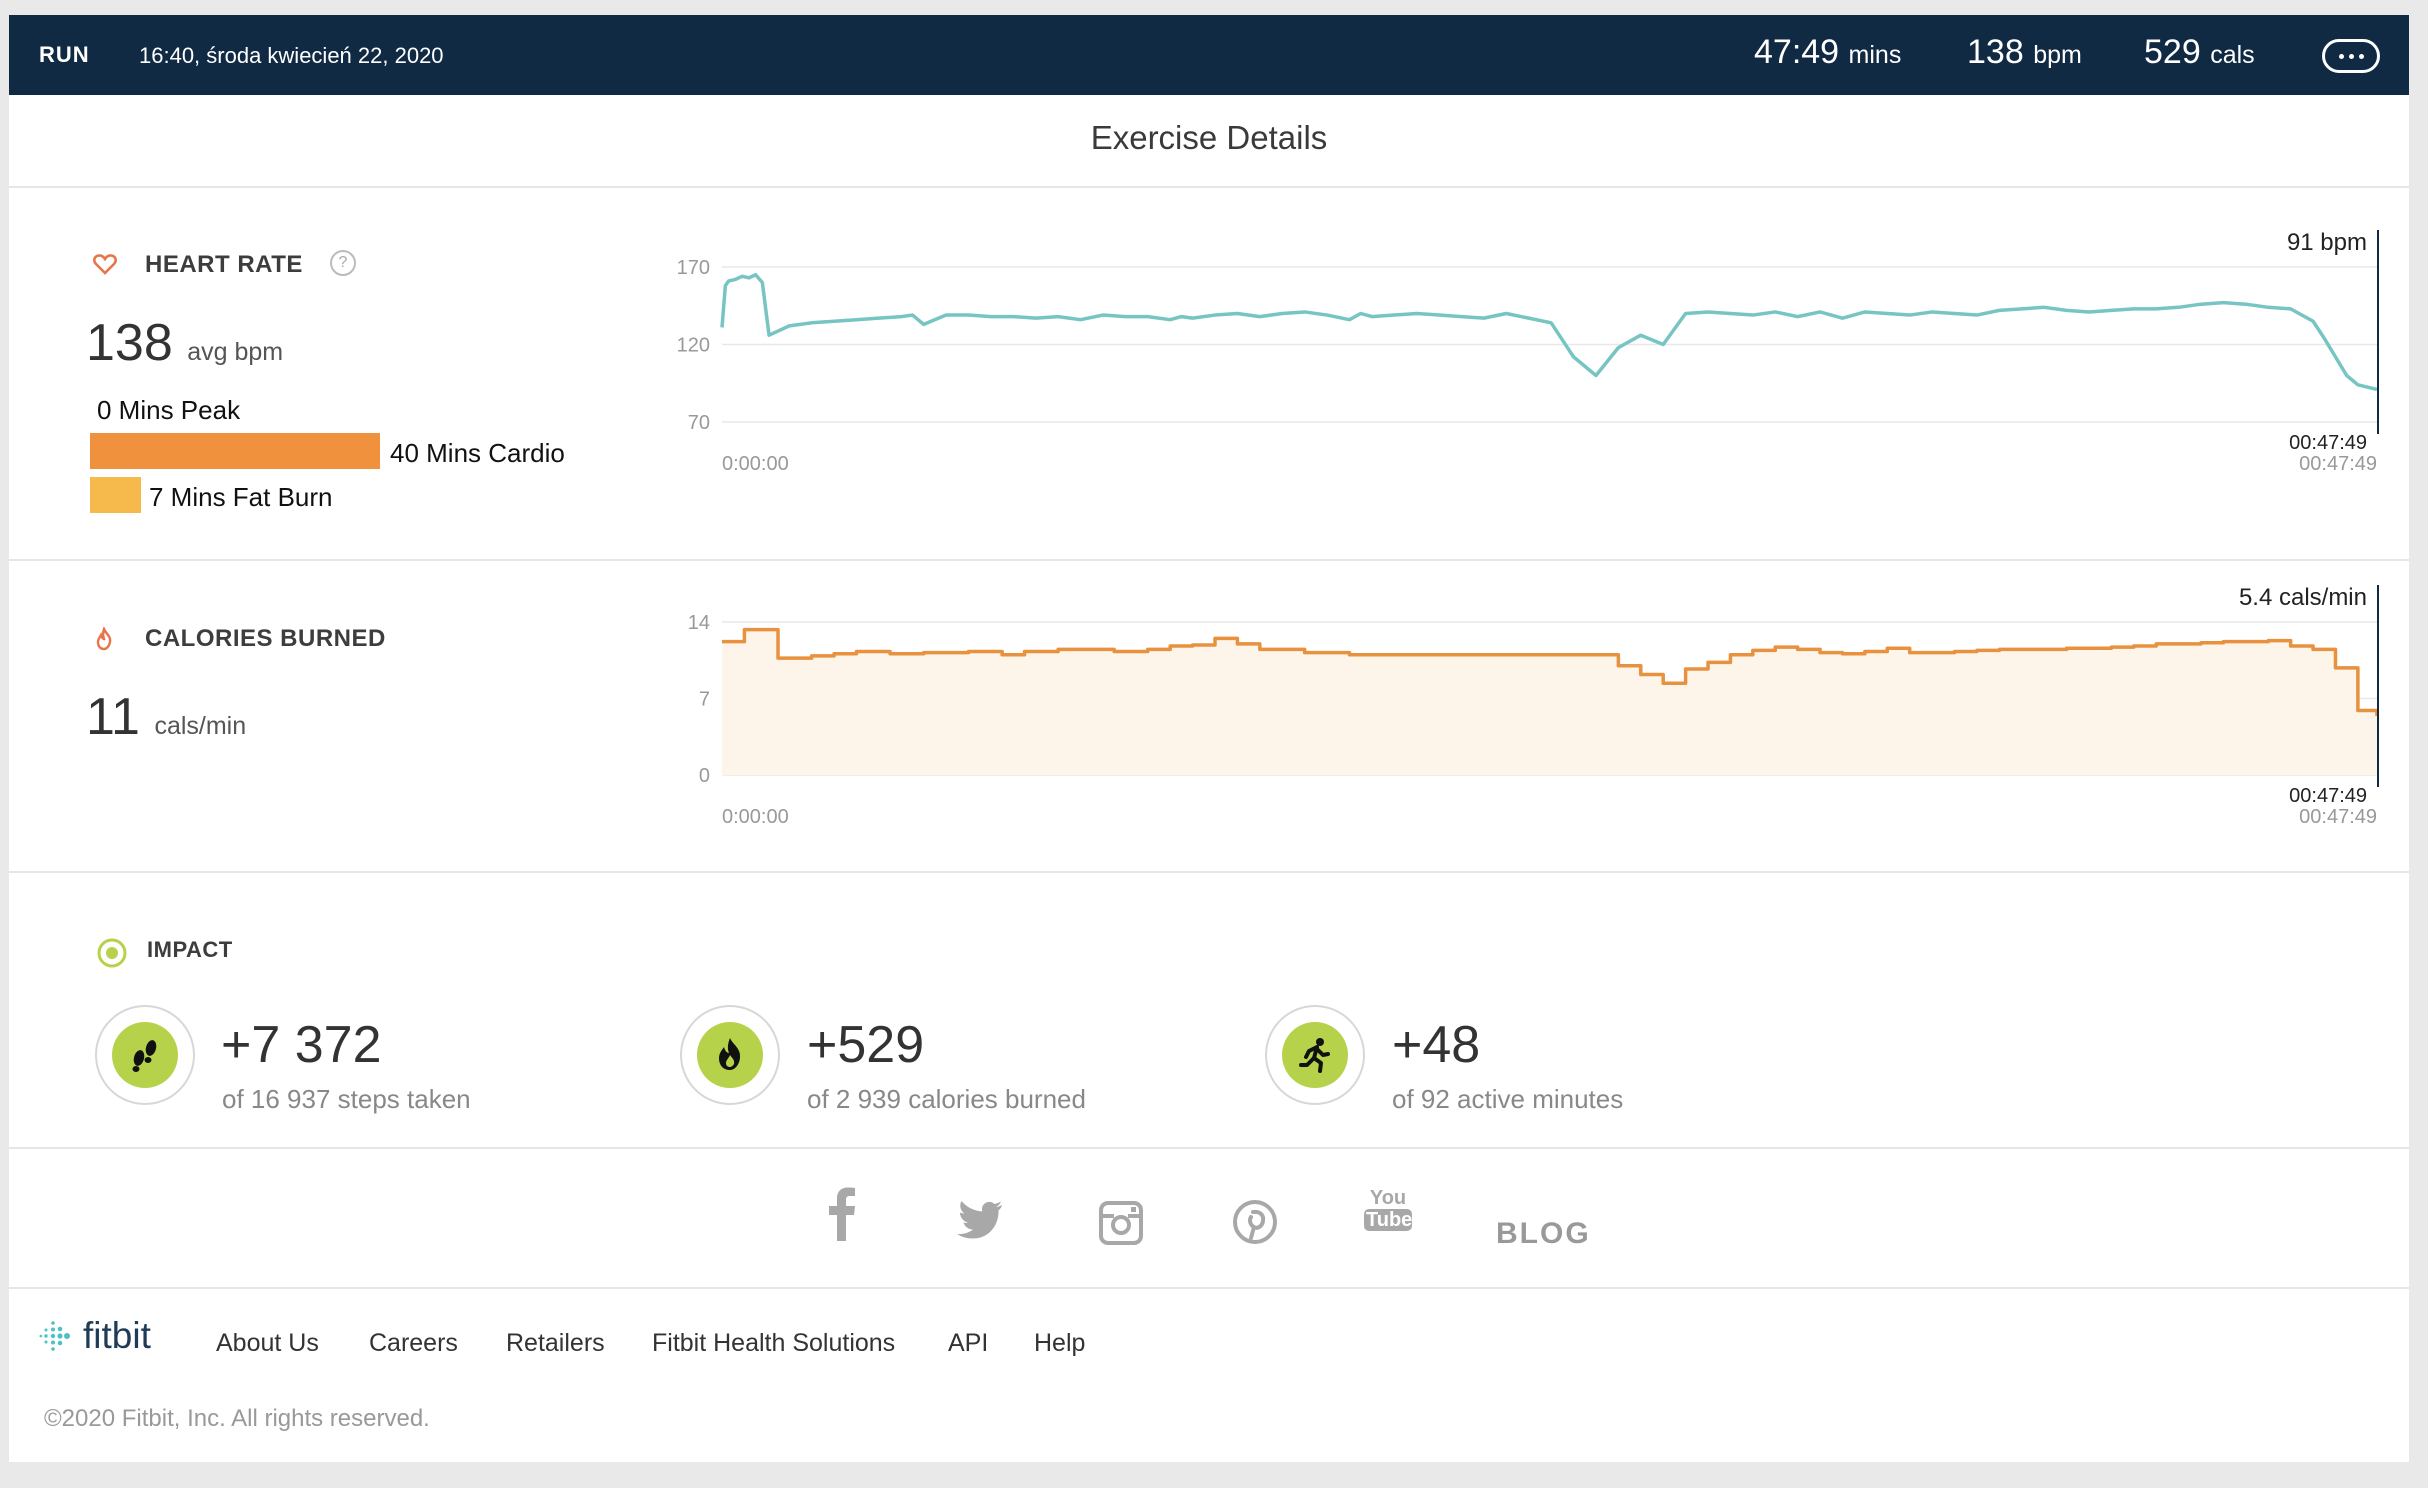  What do you see at coordinates (1995, 52) in the screenshot?
I see `bpm-value: 138` at bounding box center [1995, 52].